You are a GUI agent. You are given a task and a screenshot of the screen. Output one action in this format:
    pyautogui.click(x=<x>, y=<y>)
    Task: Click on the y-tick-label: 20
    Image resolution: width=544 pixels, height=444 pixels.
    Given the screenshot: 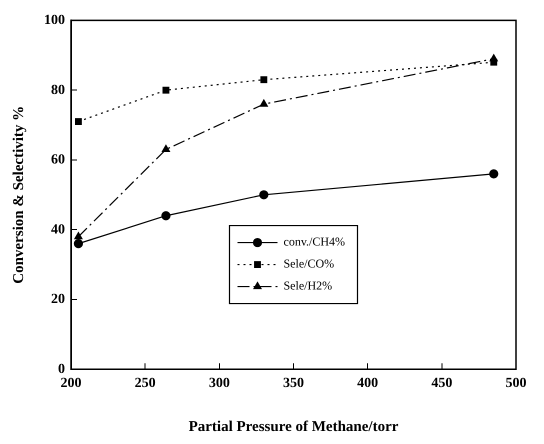 What is the action you would take?
    pyautogui.click(x=58, y=300)
    